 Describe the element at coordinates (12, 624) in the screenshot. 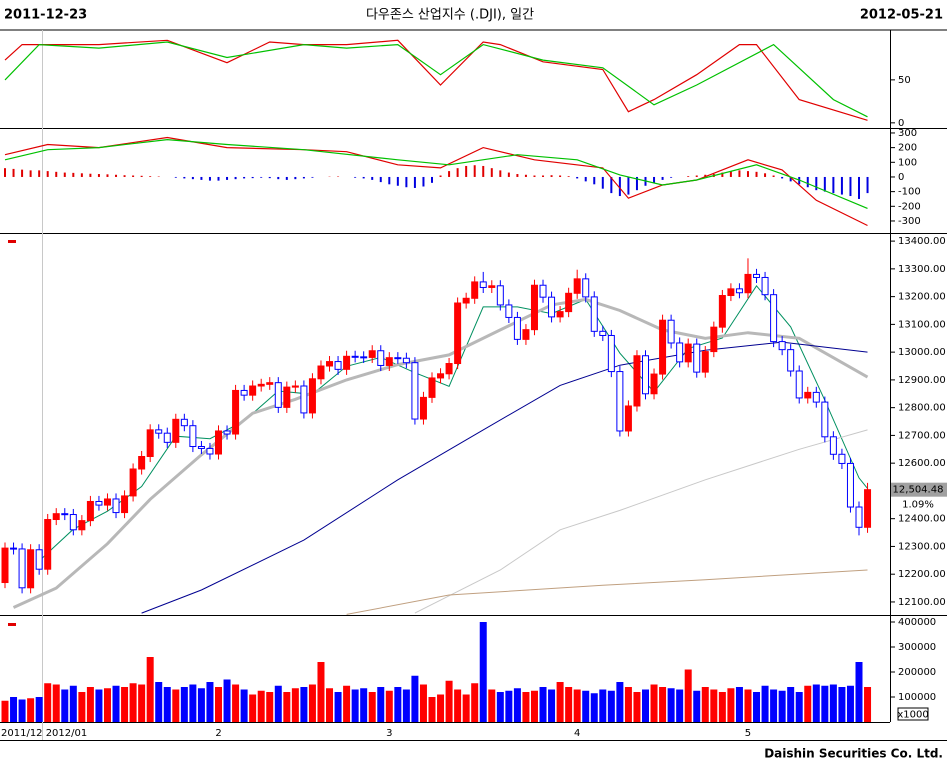

I see `marker` at that location.